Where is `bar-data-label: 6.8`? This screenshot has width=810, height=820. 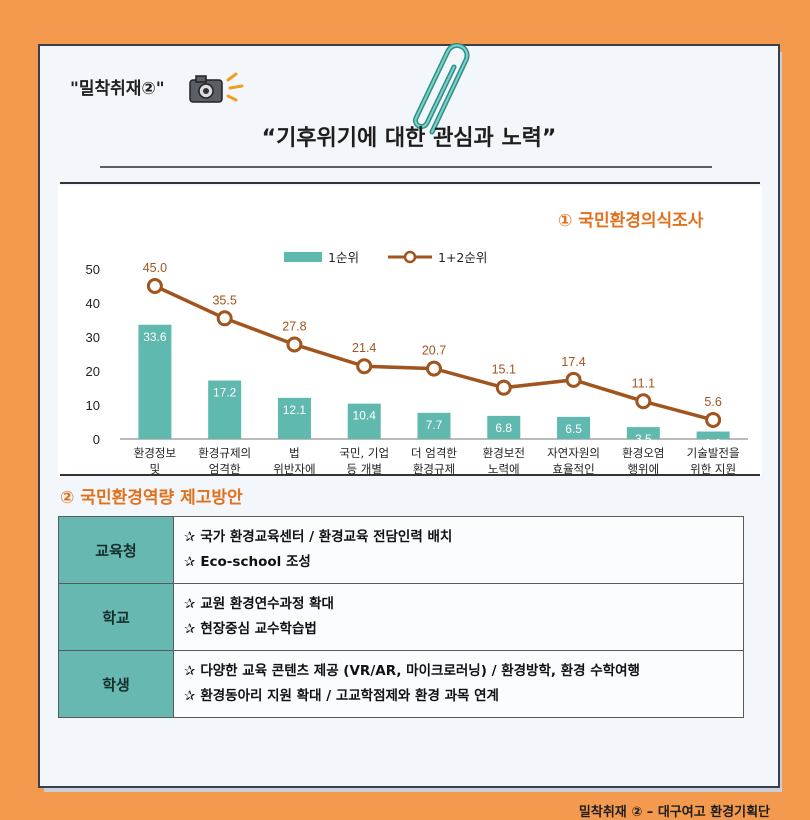 bar-data-label: 6.8 is located at coordinates (503, 428).